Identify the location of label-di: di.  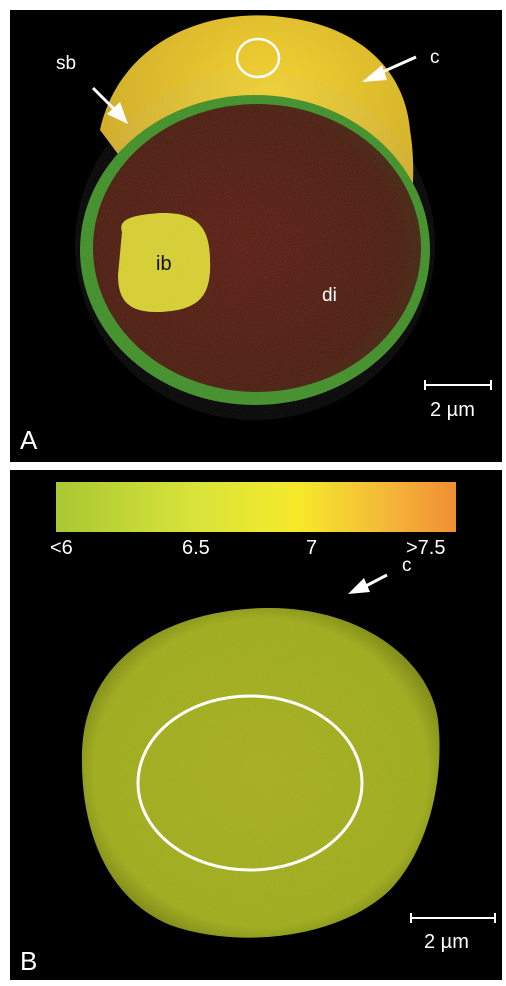
(329, 295).